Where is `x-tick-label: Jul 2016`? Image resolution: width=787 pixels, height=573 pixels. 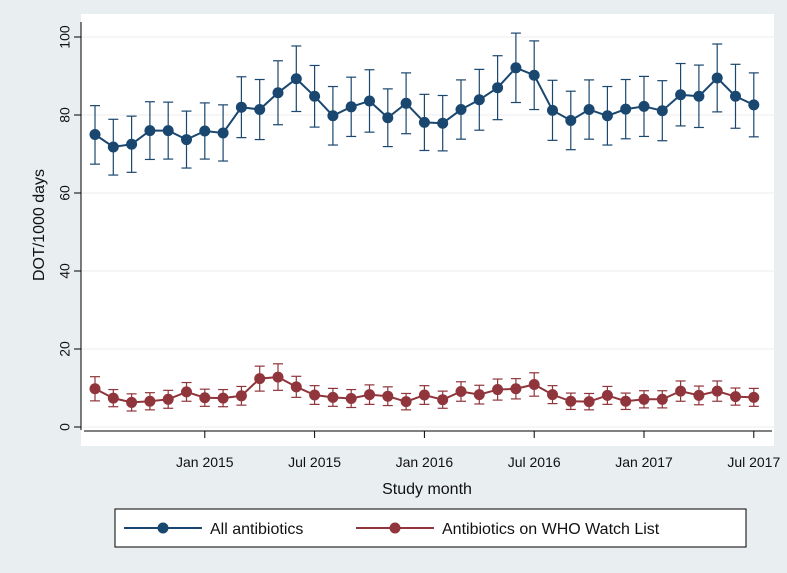
x-tick-label: Jul 2016 is located at coordinates (534, 462).